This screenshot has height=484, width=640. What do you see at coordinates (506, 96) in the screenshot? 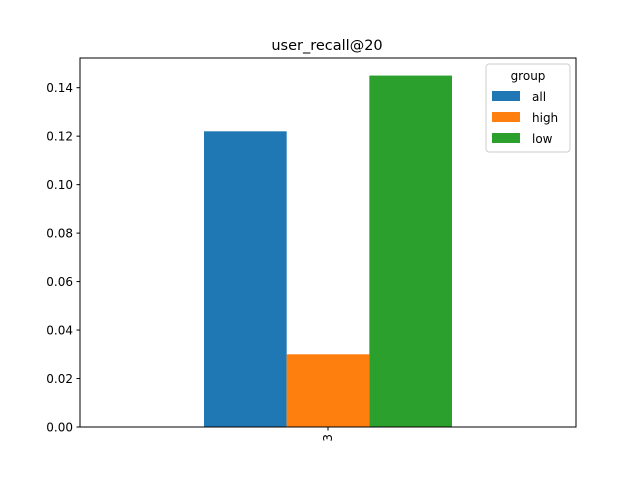
I see `legend-swatch-all` at bounding box center [506, 96].